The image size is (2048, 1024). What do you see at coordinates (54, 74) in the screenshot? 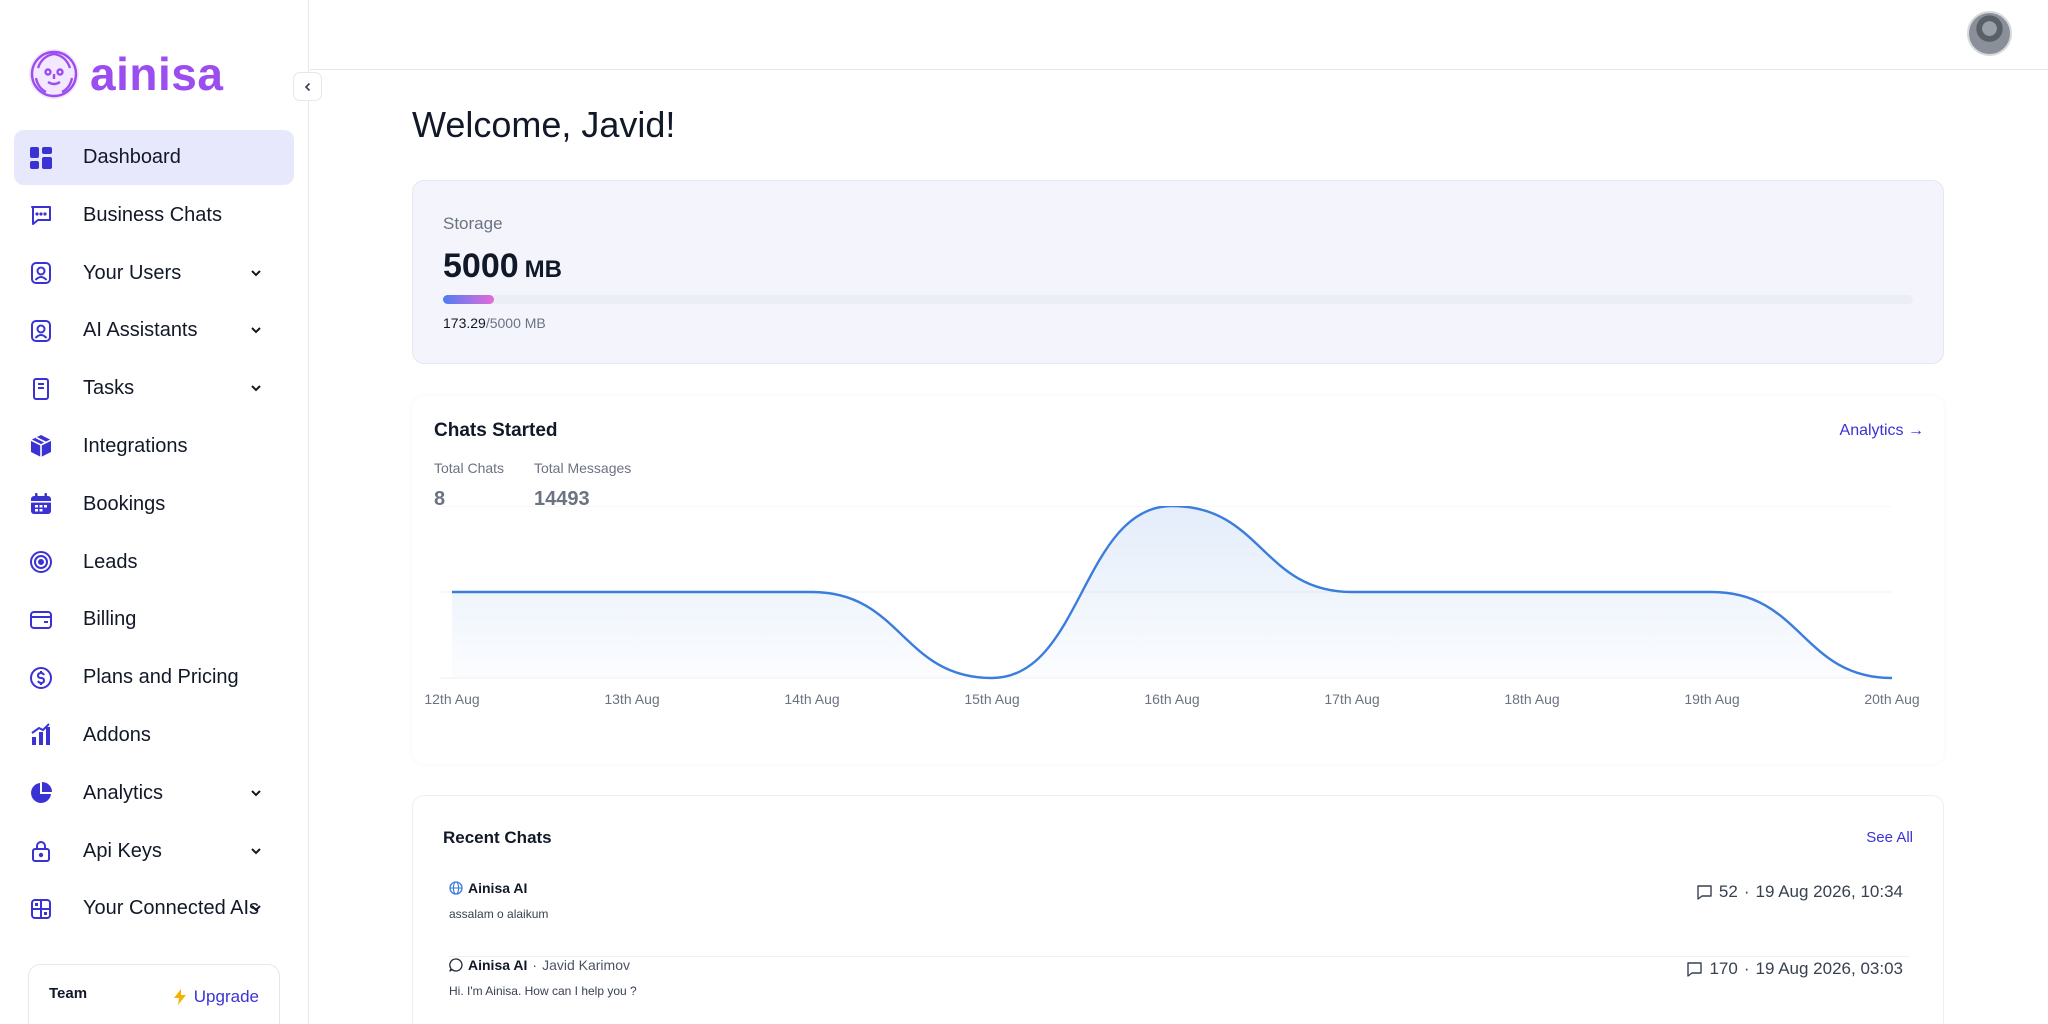
I see `logo-mark-icon` at bounding box center [54, 74].